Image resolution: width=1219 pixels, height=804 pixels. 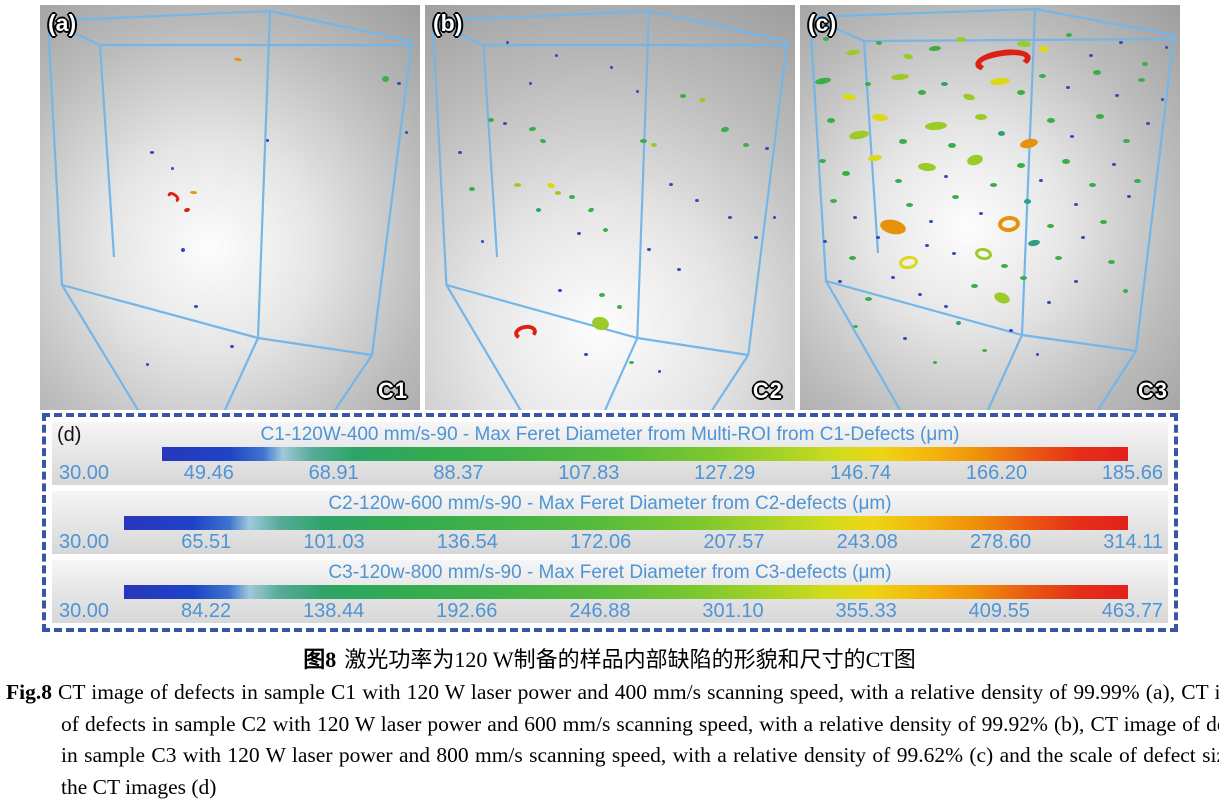 What do you see at coordinates (62, 23) in the screenshot?
I see `panel-label: (a)` at bounding box center [62, 23].